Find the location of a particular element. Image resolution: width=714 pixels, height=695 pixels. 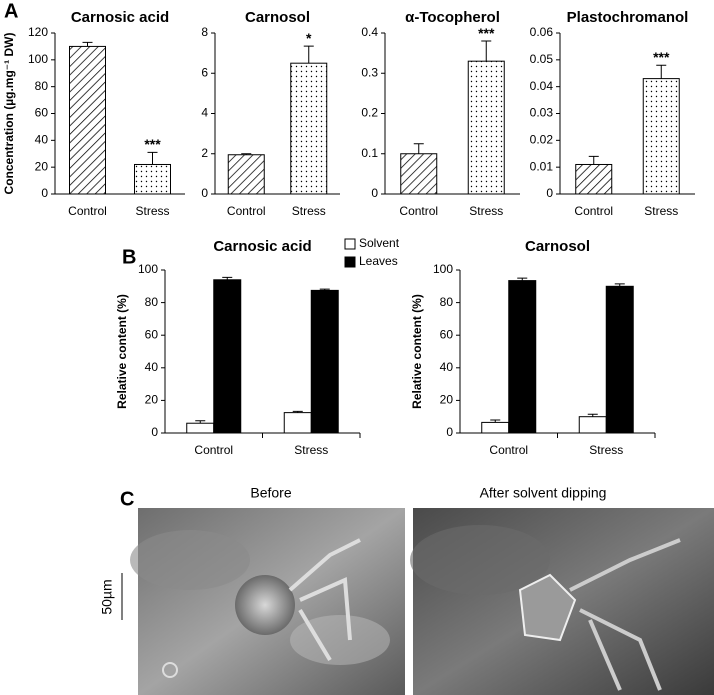

y-tick-label: 0.3 is located at coordinates (369, 72).